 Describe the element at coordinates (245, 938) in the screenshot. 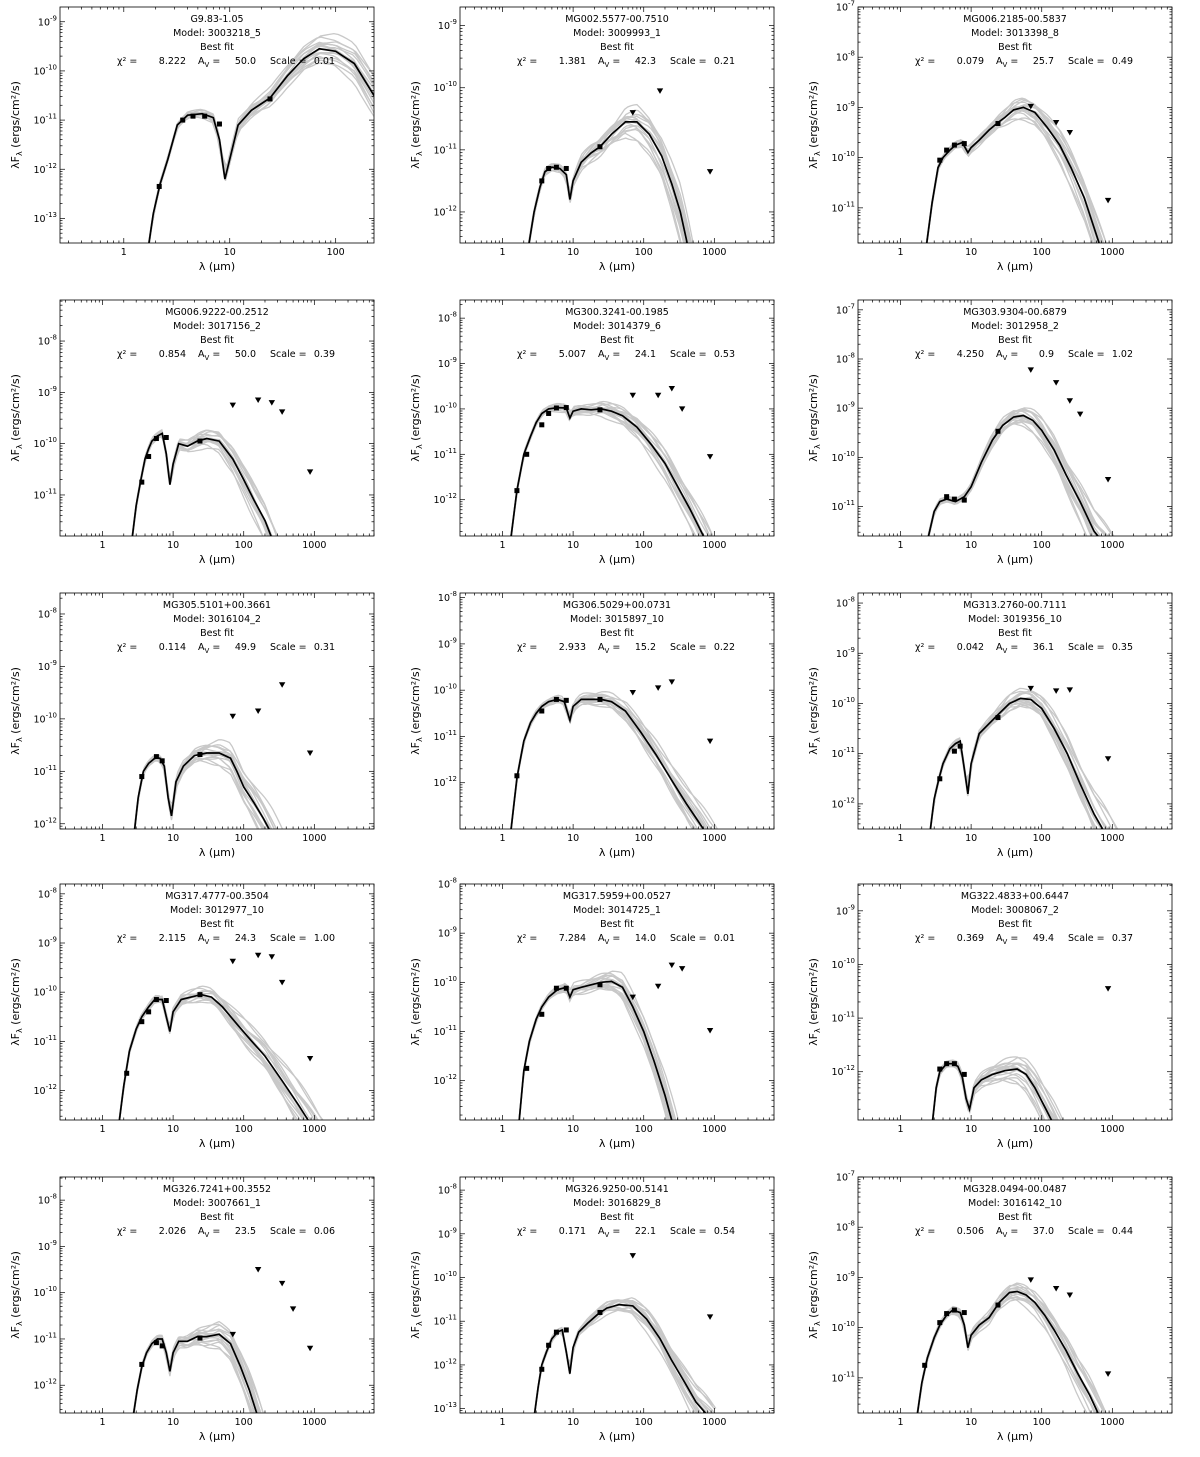

I see `av-value: 24.3` at that location.